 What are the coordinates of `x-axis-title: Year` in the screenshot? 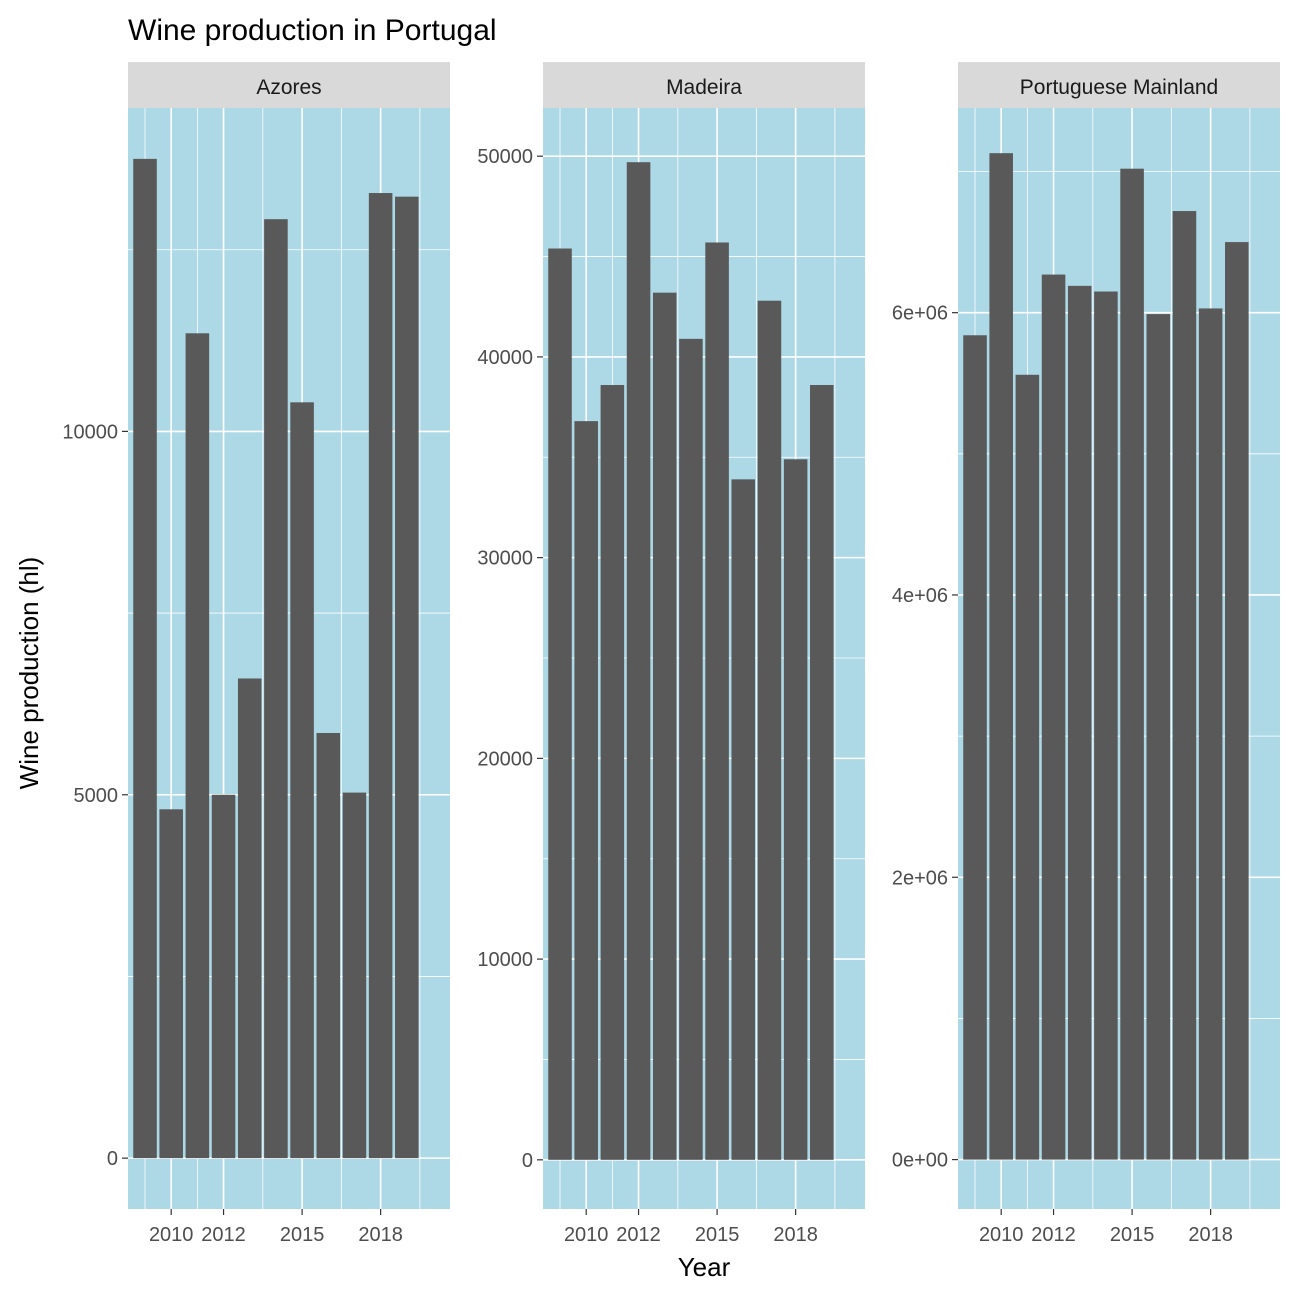 It's located at (704, 1267).